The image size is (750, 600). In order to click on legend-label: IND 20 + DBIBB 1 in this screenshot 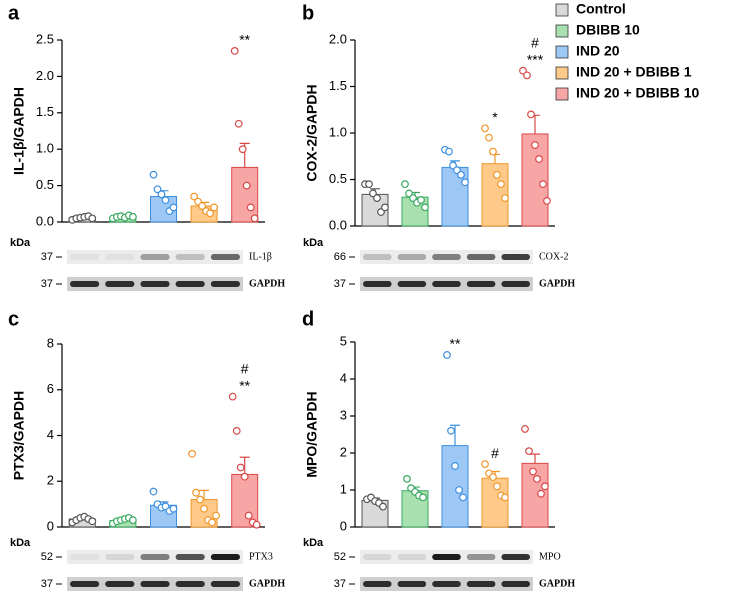, I will do `click(634, 72)`.